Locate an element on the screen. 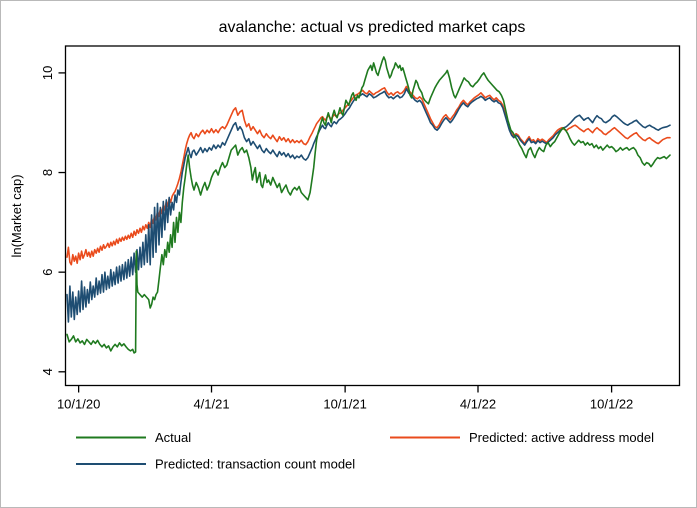 This screenshot has height=508, width=697. y-axis-label: ln(Market cap) is located at coordinates (16, 215).